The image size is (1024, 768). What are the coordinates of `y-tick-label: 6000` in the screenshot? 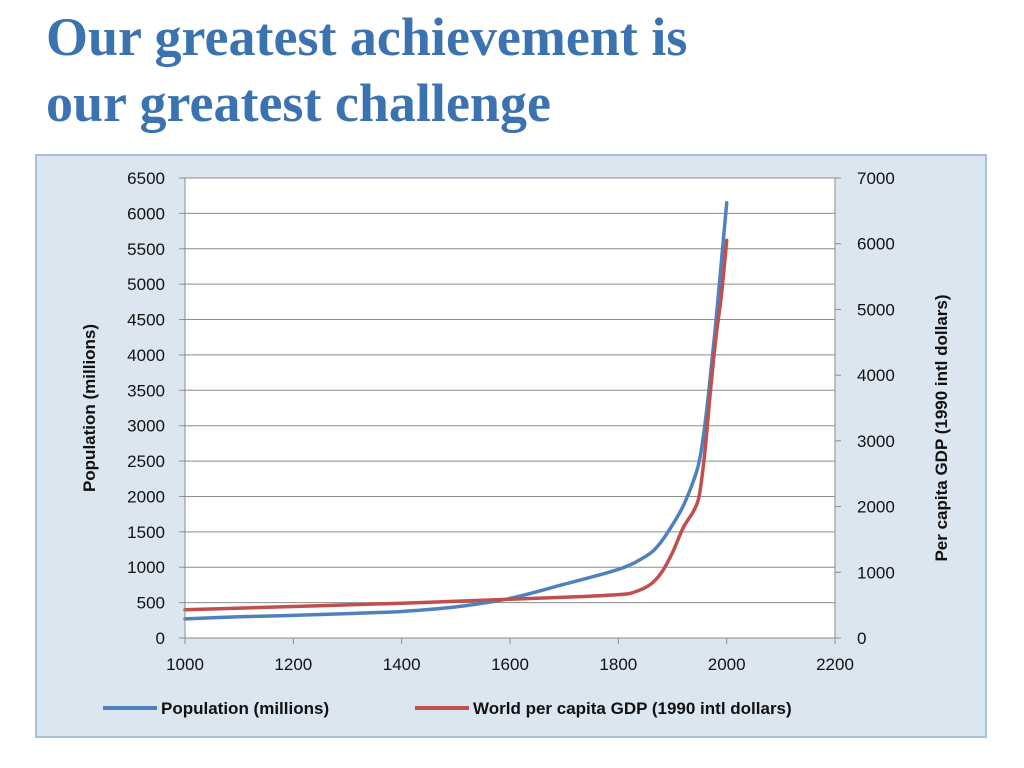 It's located at (146, 213).